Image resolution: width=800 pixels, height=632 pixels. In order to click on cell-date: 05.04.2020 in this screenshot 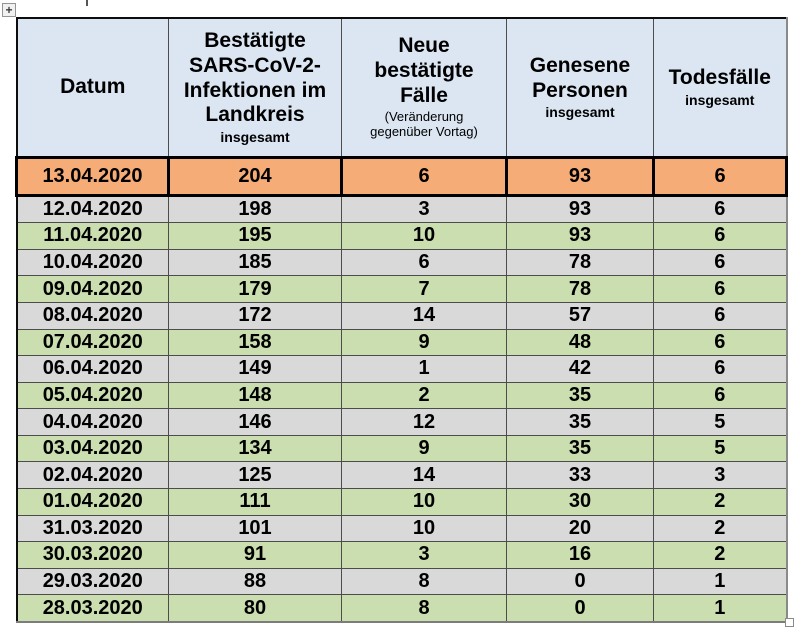, I will do `click(92, 395)`.